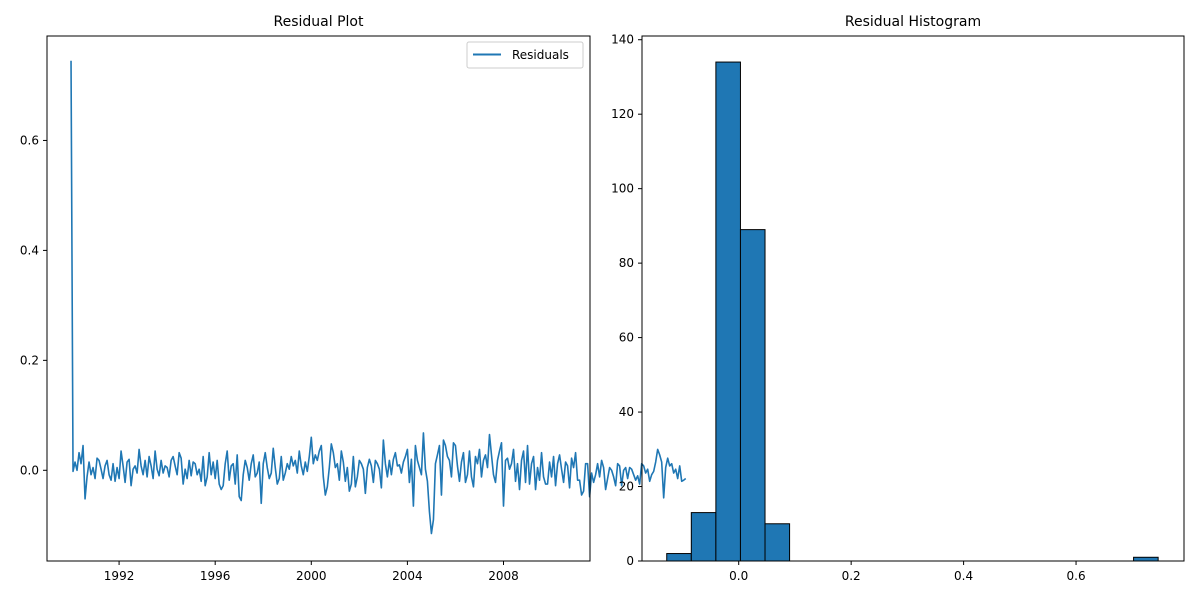  Describe the element at coordinates (29, 470) in the screenshot. I see `y-tick-label: 0.0` at that location.